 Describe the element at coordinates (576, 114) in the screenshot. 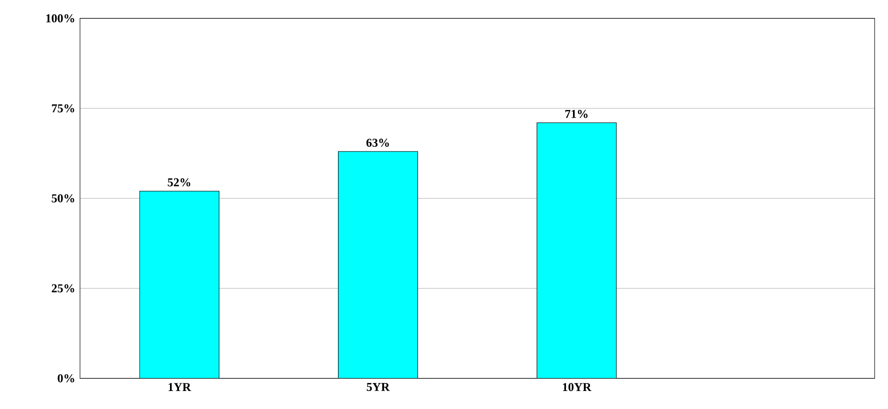

I see `data-label: 71%` at that location.